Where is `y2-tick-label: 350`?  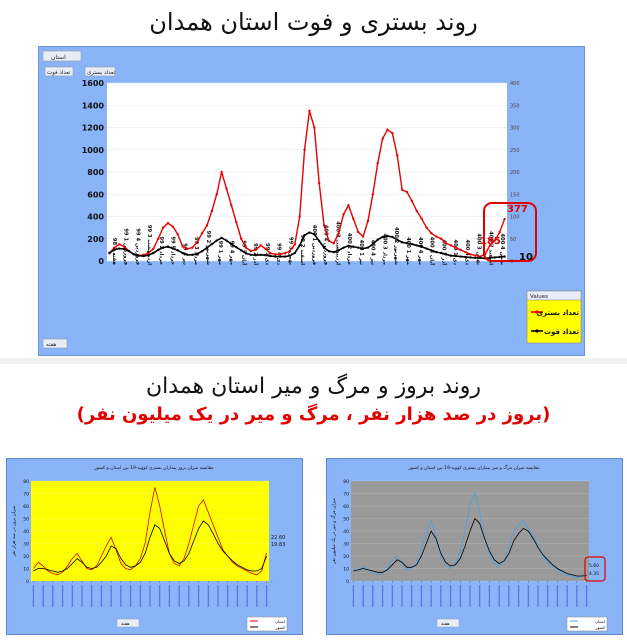
y2-tick-label: 350 is located at coordinates (515, 106).